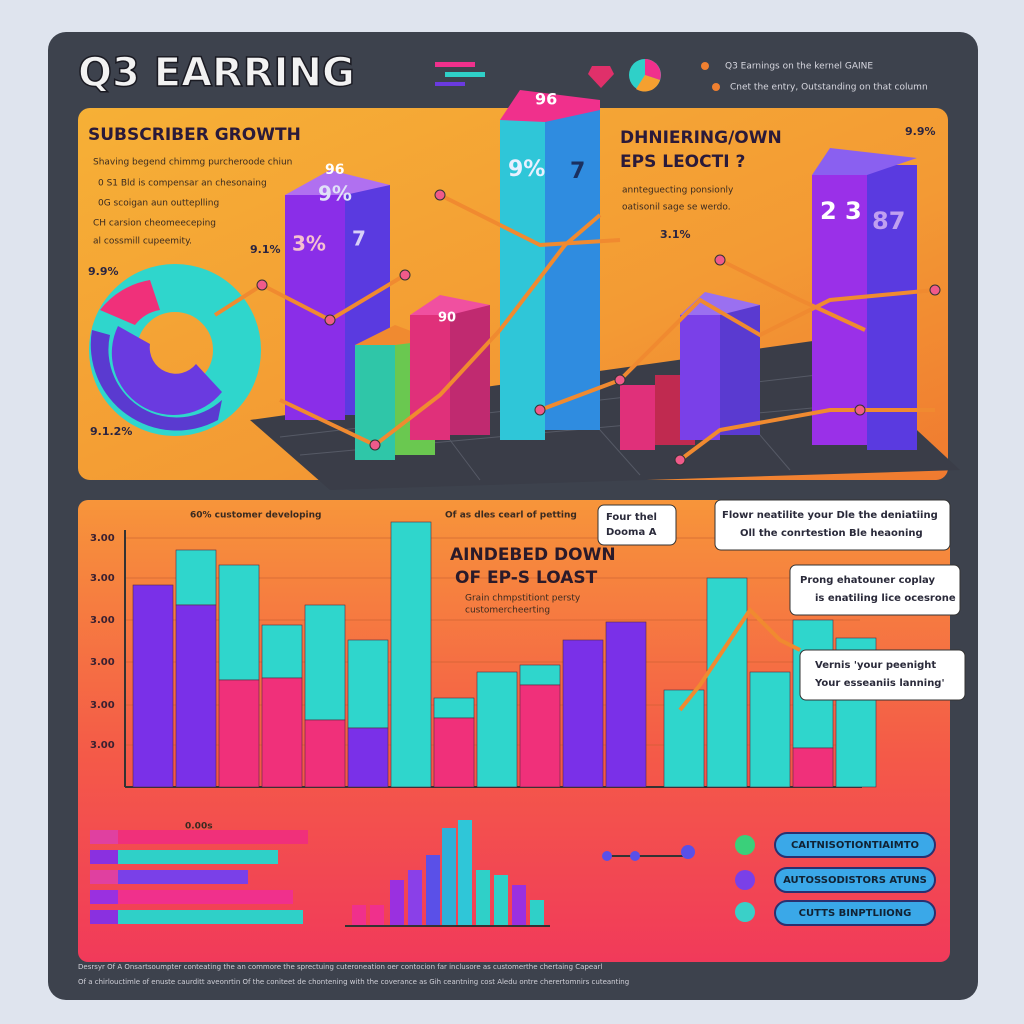 This screenshot has width=1024, height=1024. I want to click on callout-text: Your esseaniis lanning', so click(879, 683).